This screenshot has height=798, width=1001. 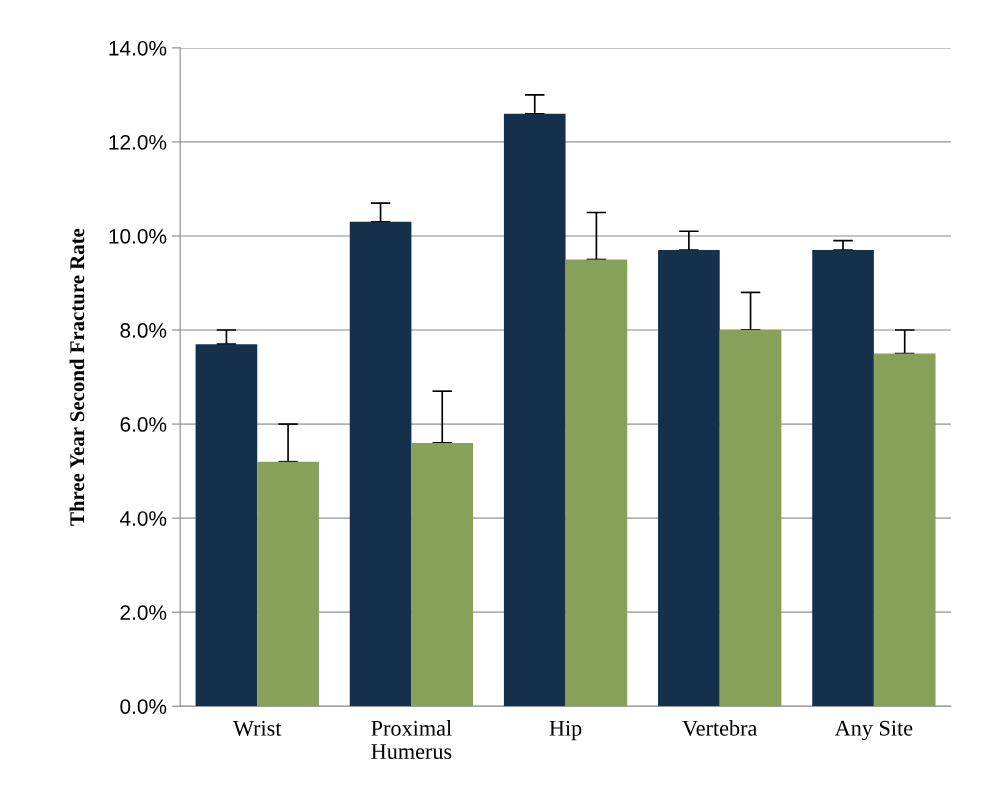 I want to click on y-tick-label: 10.0%, so click(x=138, y=236).